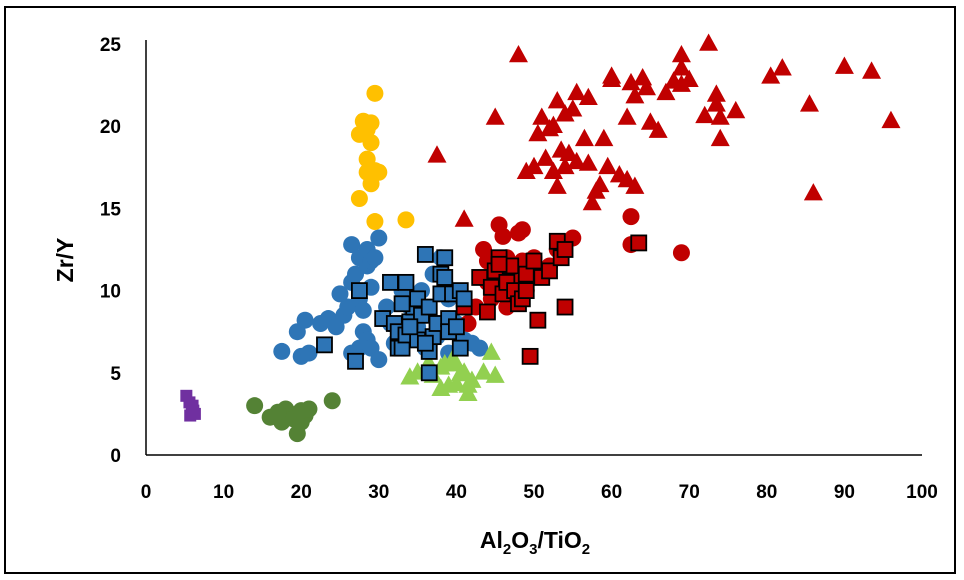 This screenshot has height=580, width=964. I want to click on x-tick-label: 100, so click(922, 492).